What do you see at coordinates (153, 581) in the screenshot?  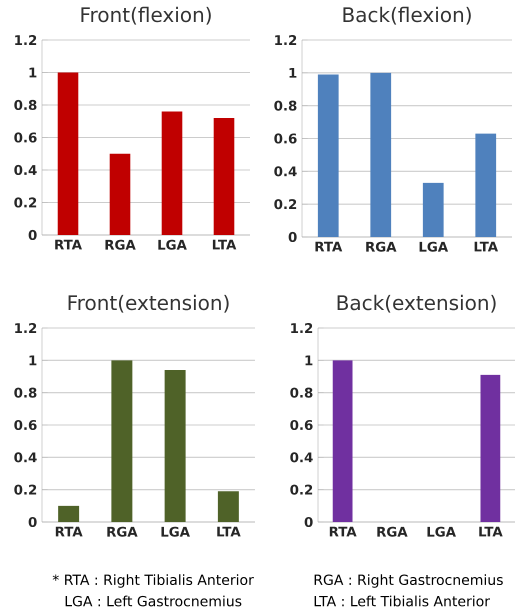 I see `text: * RTA : Right Tibialis Anterior` at bounding box center [153, 581].